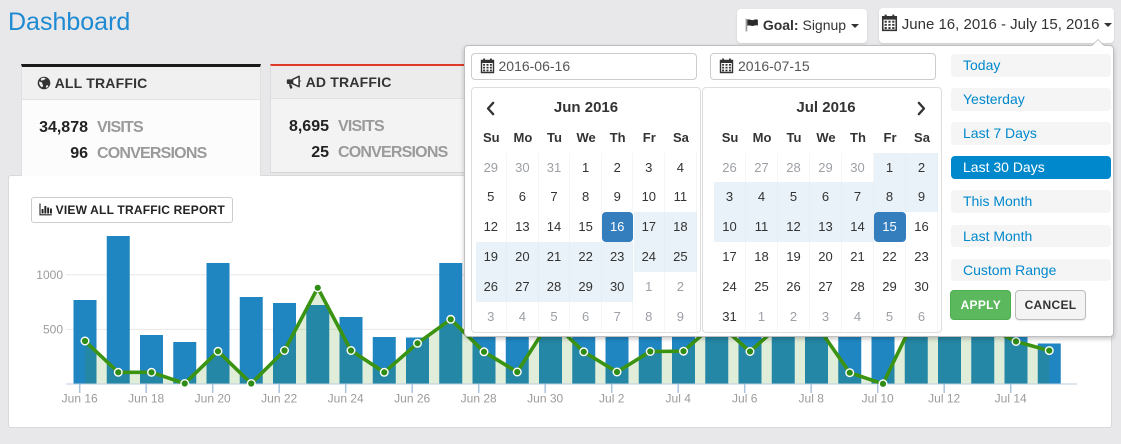 The width and height of the screenshot is (1121, 444). What do you see at coordinates (1011, 399) in the screenshot?
I see `svg-text: Jul 14` at bounding box center [1011, 399].